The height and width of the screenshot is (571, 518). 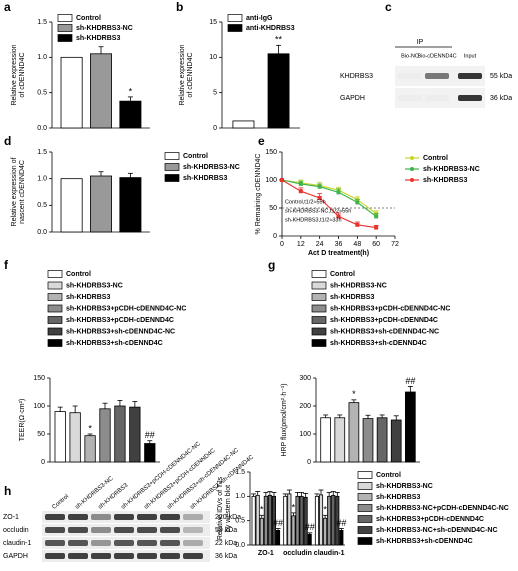 What do you see at coordinates (258, 194) in the screenshot?
I see `y-axis-label: % Remaining cDENND4C` at bounding box center [258, 194].